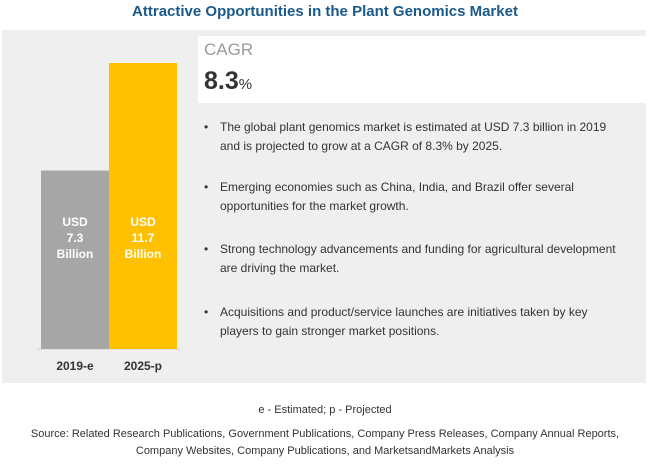  Describe the element at coordinates (229, 49) in the screenshot. I see `cagr-label: CAGR` at that location.